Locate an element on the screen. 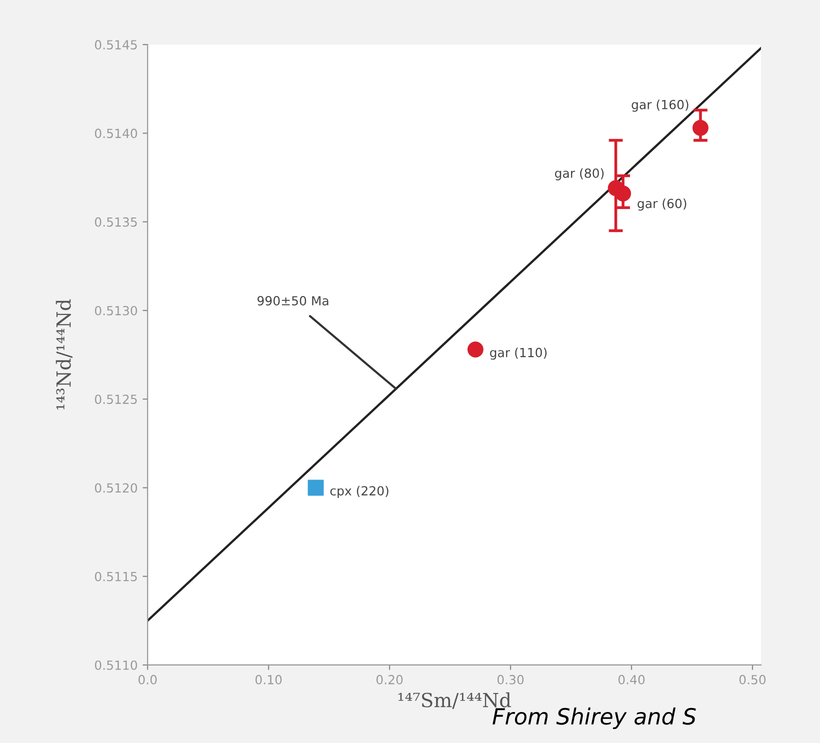 The height and width of the screenshot is (743, 820). y-tick-label: 0.5110 is located at coordinates (116, 665).